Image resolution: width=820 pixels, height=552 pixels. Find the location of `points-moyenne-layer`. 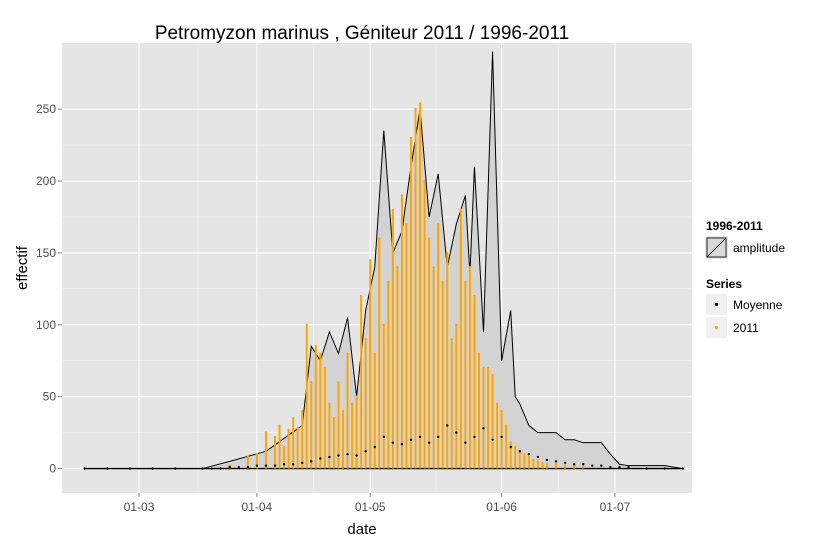

points-moyenne-layer is located at coordinates (384, 447).